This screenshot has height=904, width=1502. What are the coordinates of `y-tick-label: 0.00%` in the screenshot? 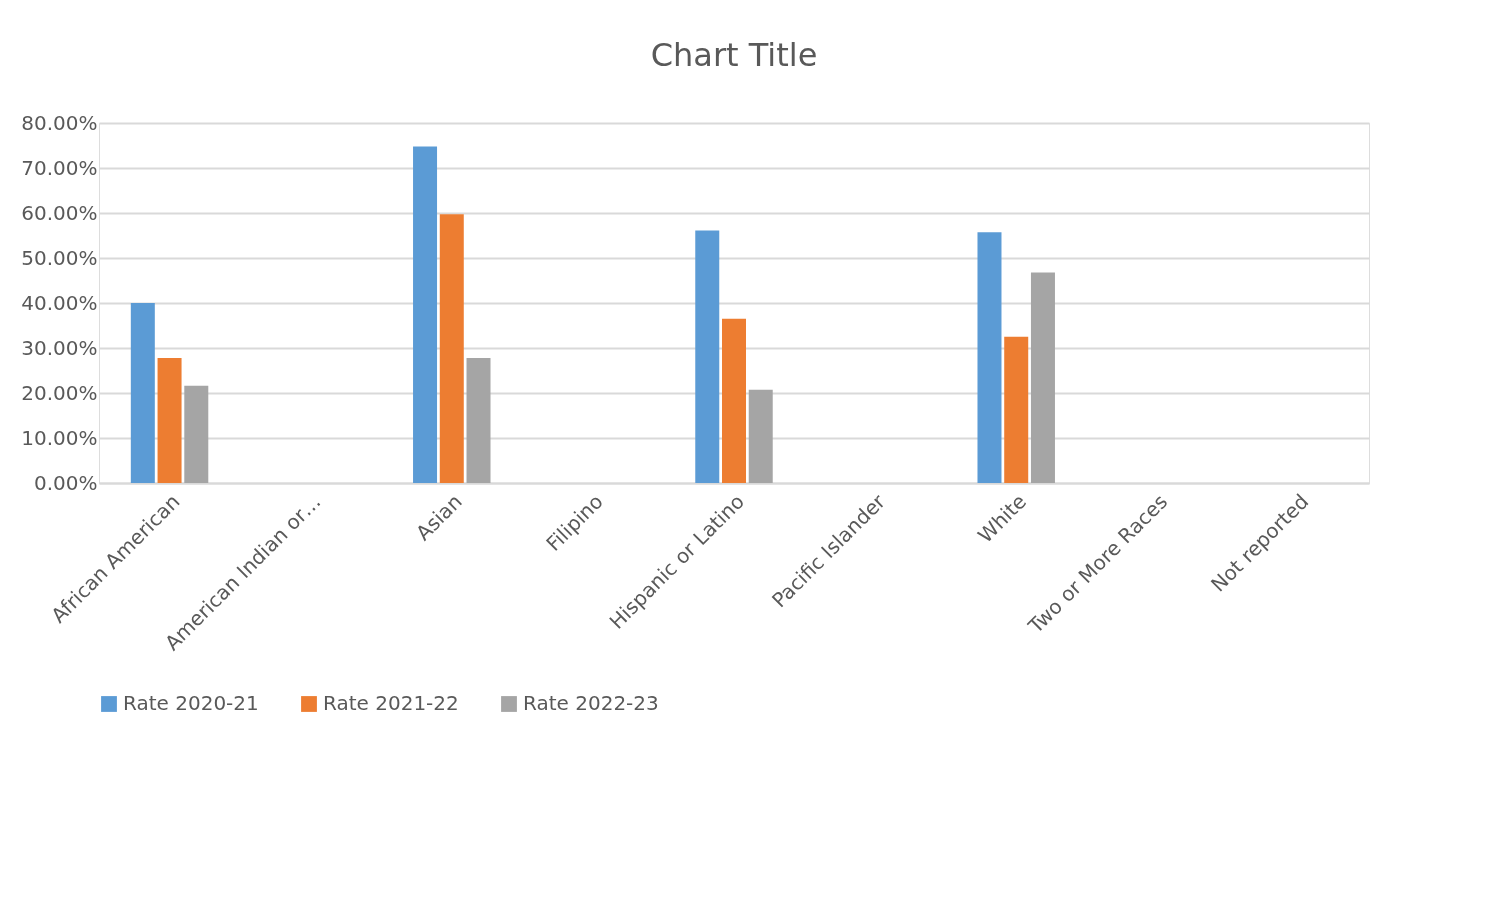 It's located at (65, 482).